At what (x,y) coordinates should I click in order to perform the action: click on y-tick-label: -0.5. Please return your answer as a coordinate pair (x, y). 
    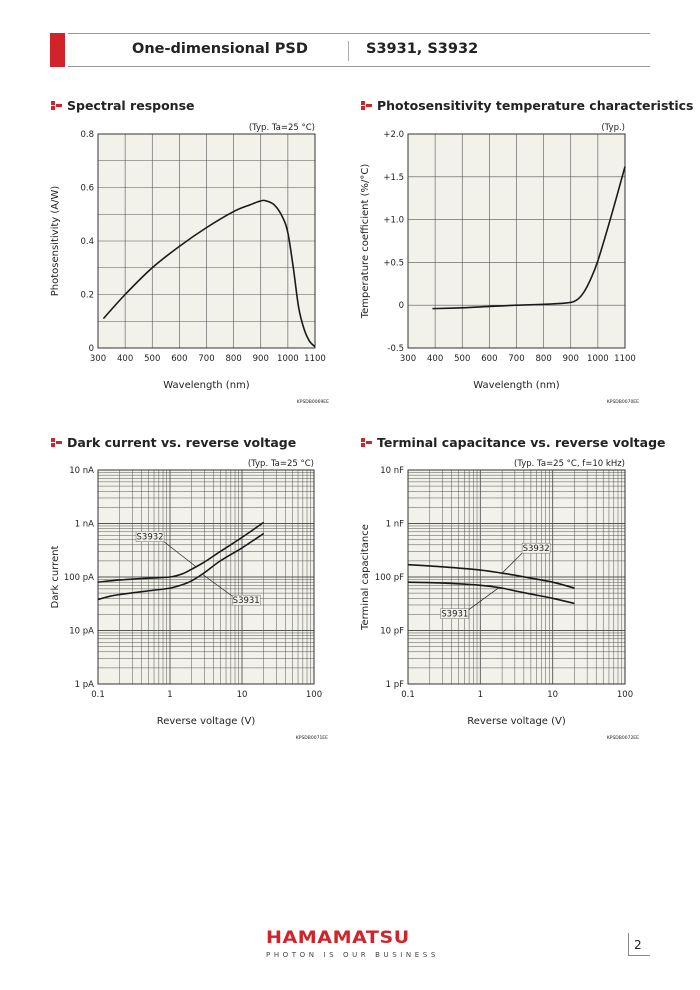
    Looking at the image, I should click on (395, 349).